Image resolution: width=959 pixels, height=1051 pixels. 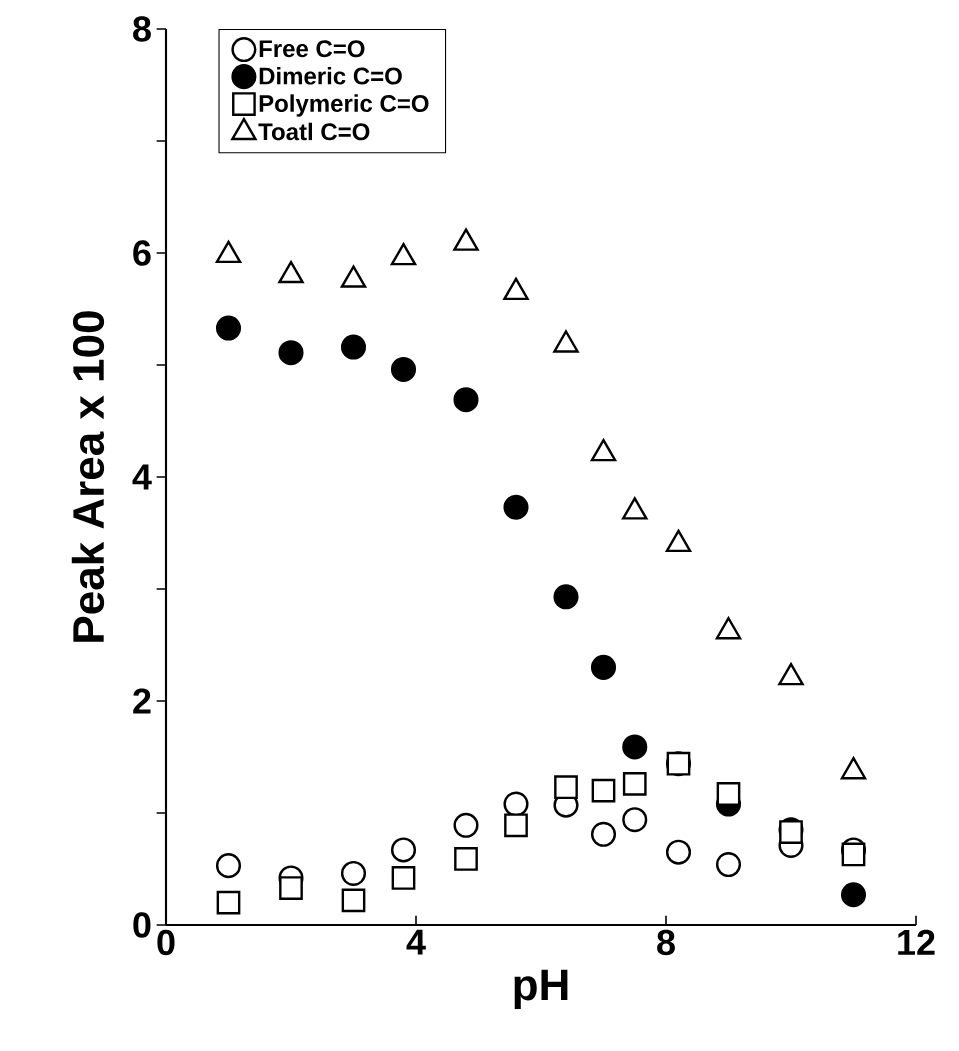 I want to click on x-tick-label: 4, so click(x=416, y=942).